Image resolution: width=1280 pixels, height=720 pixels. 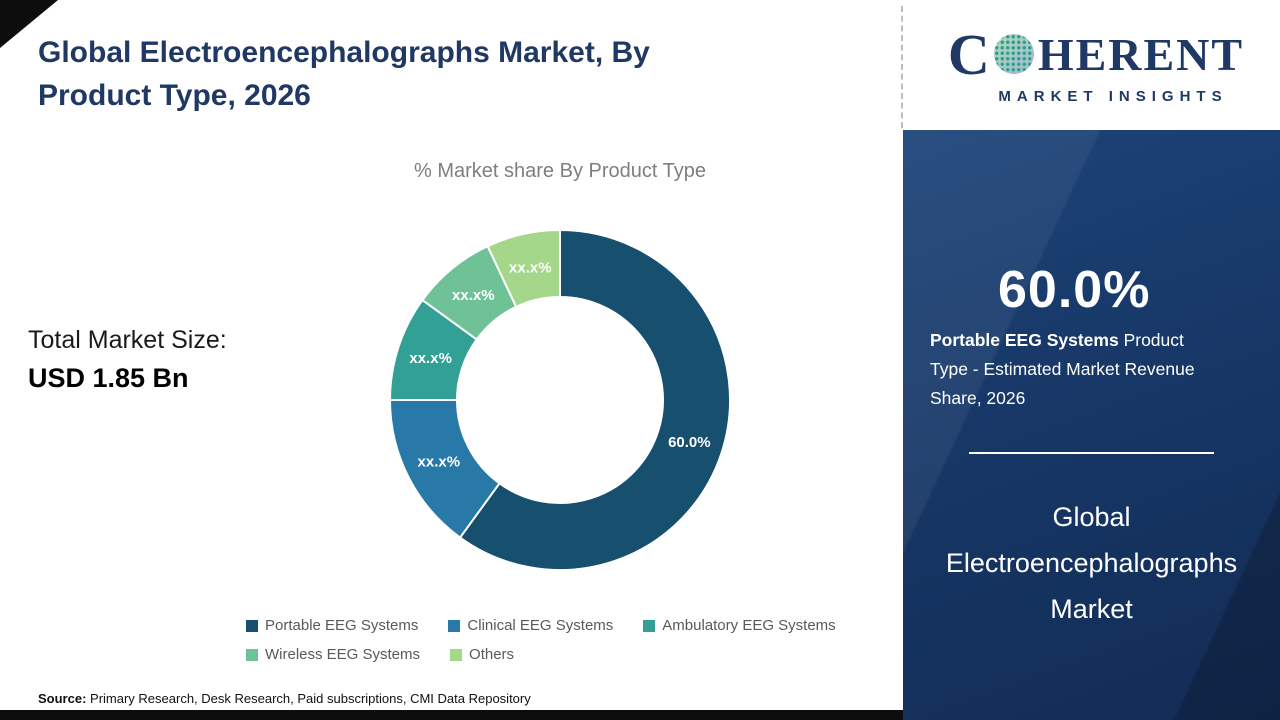 I want to click on legend-item: Portable EEG Systems, so click(x=332, y=626).